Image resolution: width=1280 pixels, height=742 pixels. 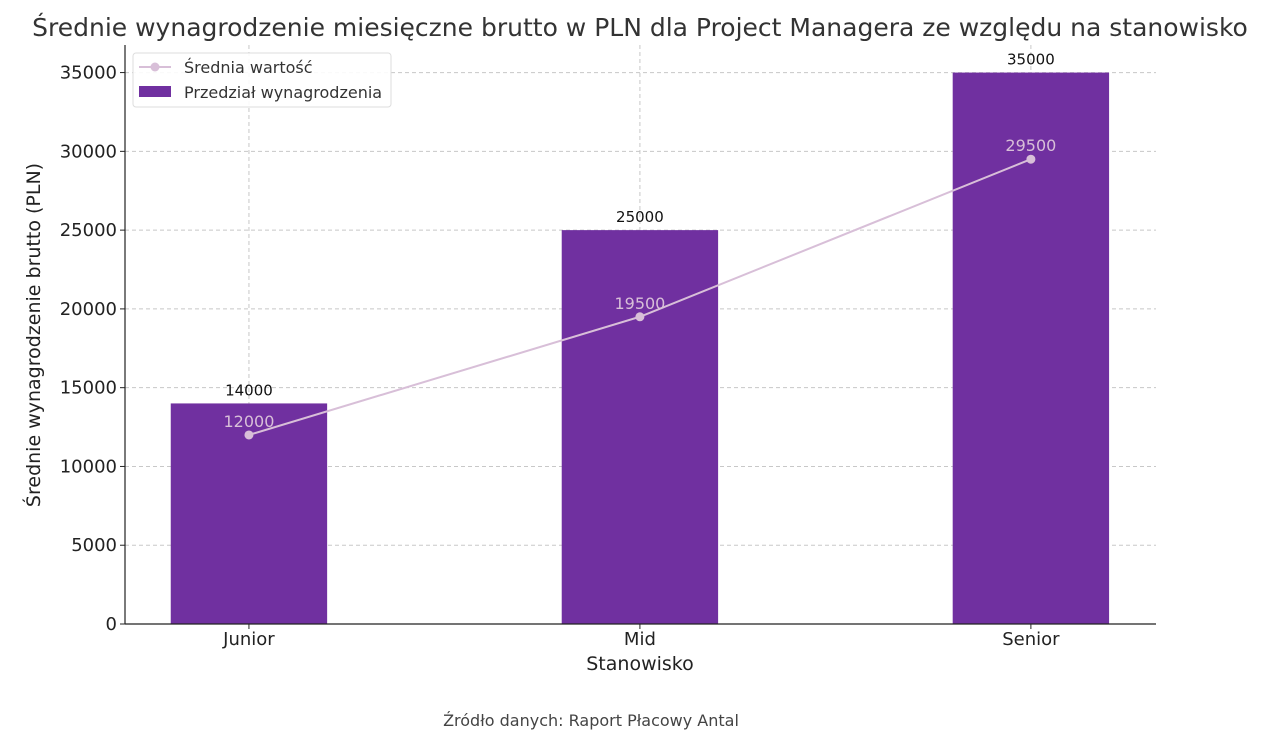 What do you see at coordinates (155, 67) in the screenshot?
I see `legend-marker-icon` at bounding box center [155, 67].